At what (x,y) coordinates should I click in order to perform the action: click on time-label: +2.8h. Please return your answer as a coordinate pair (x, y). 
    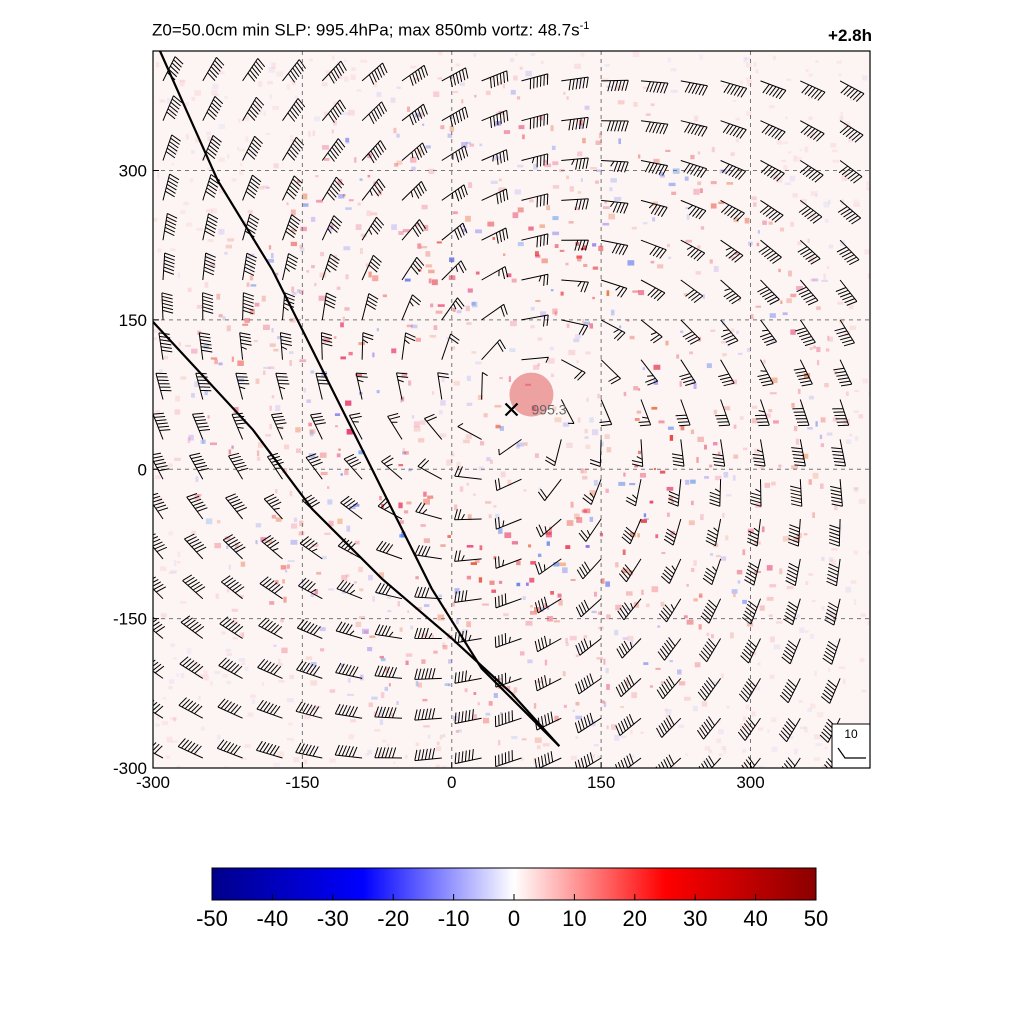
    Looking at the image, I should click on (850, 35).